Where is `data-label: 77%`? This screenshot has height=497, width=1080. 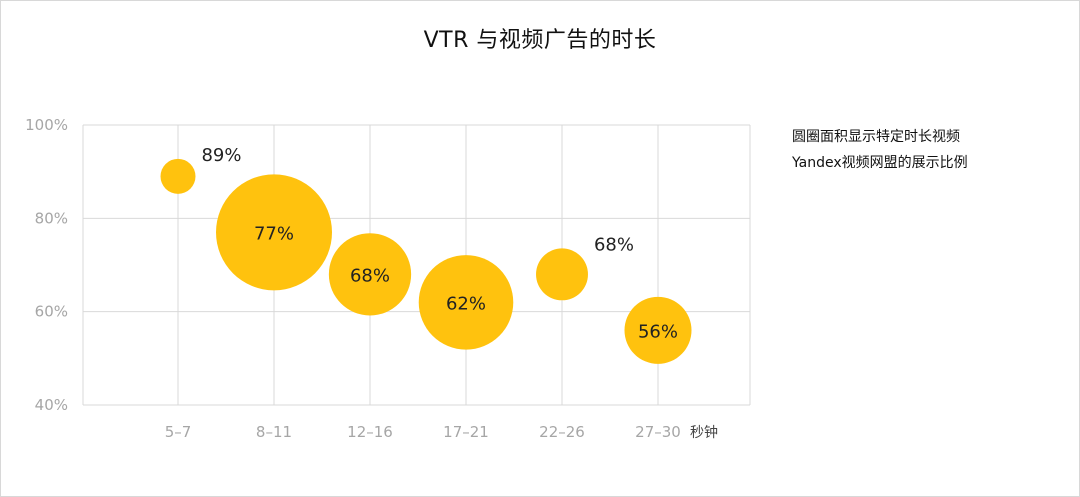
data-label: 77% is located at coordinates (274, 233).